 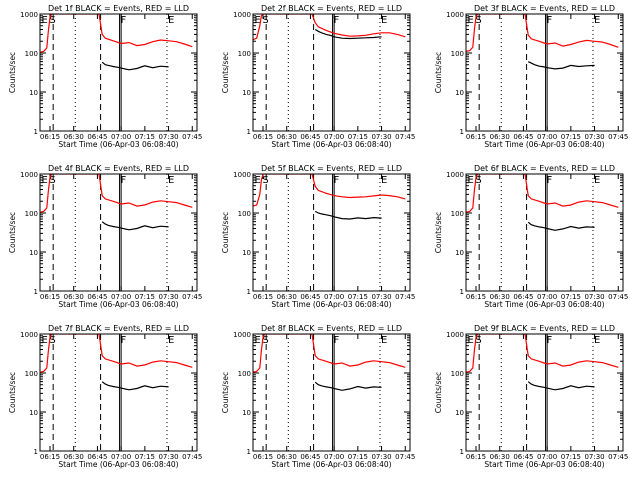 What do you see at coordinates (118, 8) in the screenshot?
I see `panel-title: Det 1f BLACK = Events, RED = LLD` at bounding box center [118, 8].